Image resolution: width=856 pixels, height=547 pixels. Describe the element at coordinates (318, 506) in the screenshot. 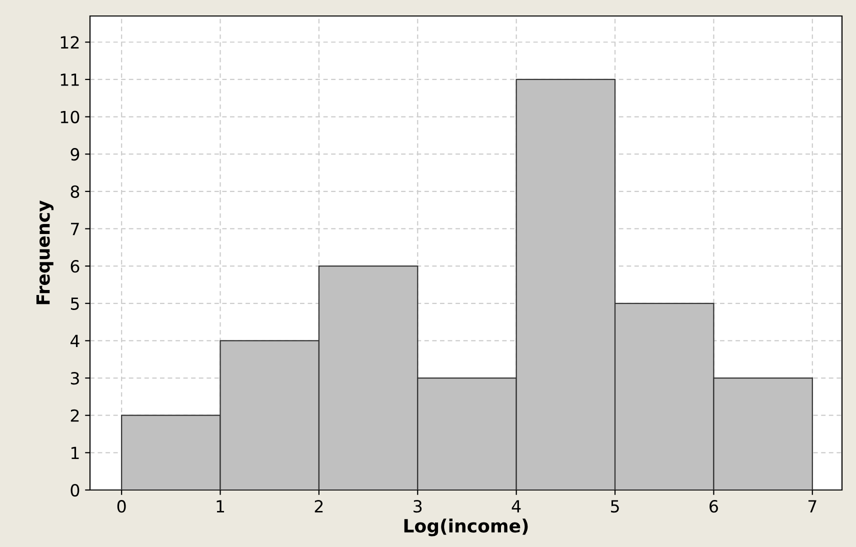

I see `x-tick-label: 2` at that location.